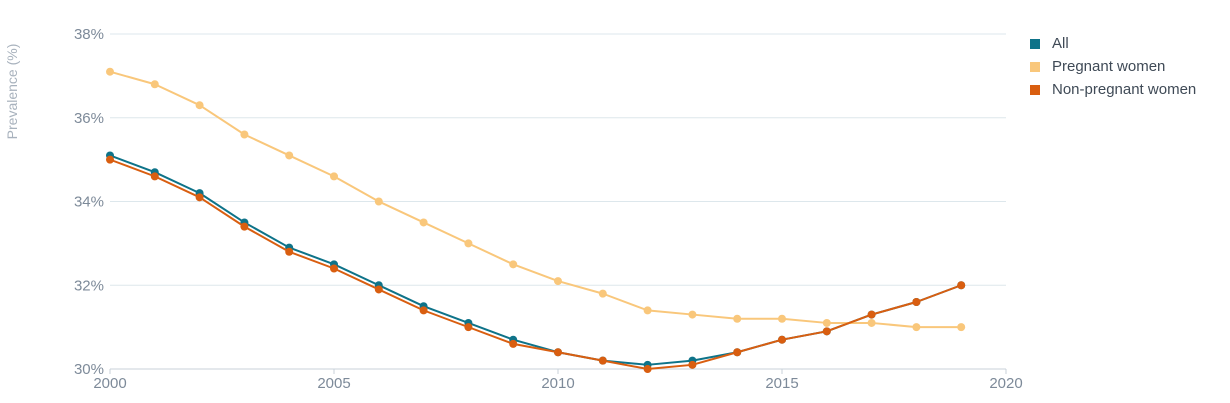 This screenshot has height=403, width=1230. What do you see at coordinates (89, 285) in the screenshot?
I see `y-tick-label: 32%` at bounding box center [89, 285].